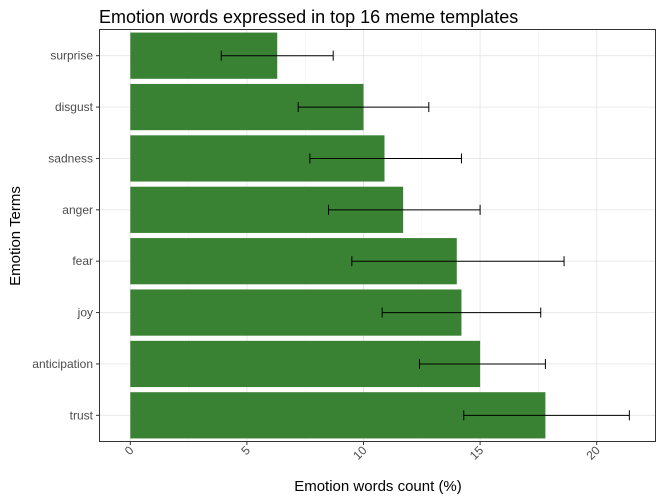 This screenshot has width=665, height=500. I want to click on y-tick-label: surprise, so click(71, 56).